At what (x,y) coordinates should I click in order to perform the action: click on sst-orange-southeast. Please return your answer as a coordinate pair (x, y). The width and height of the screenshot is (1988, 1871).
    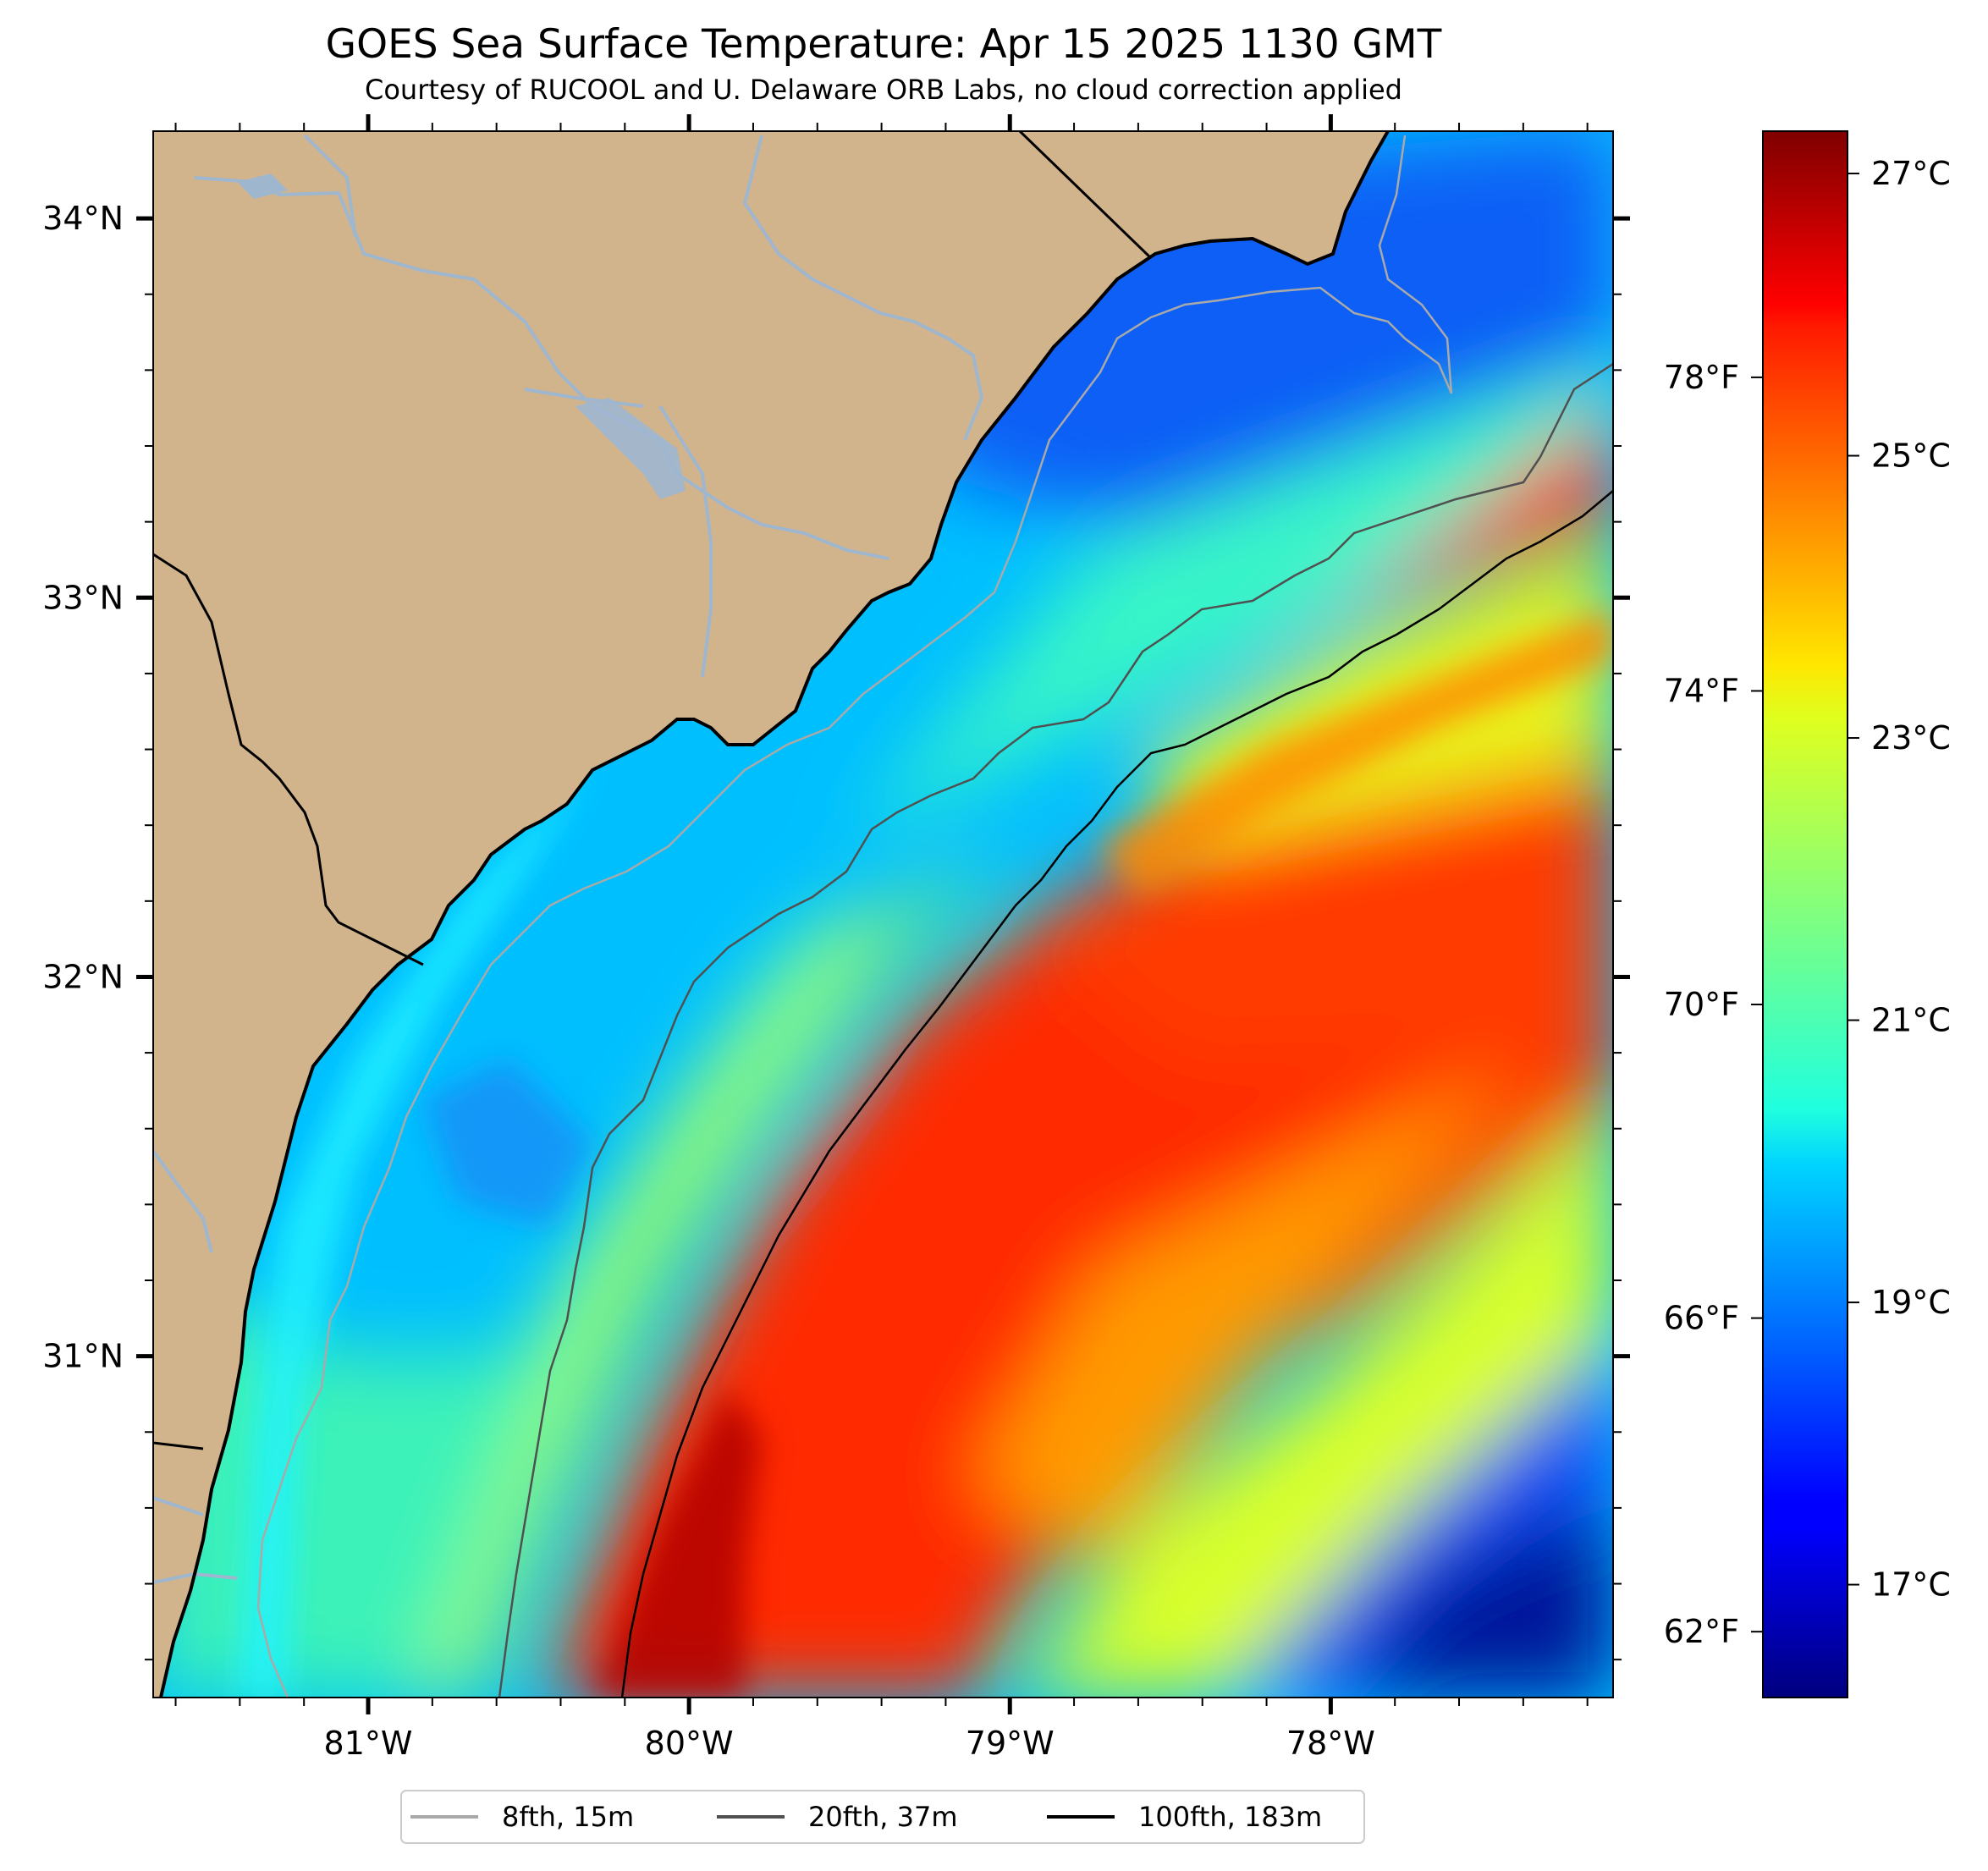
    Looking at the image, I should click on (1248, 1316).